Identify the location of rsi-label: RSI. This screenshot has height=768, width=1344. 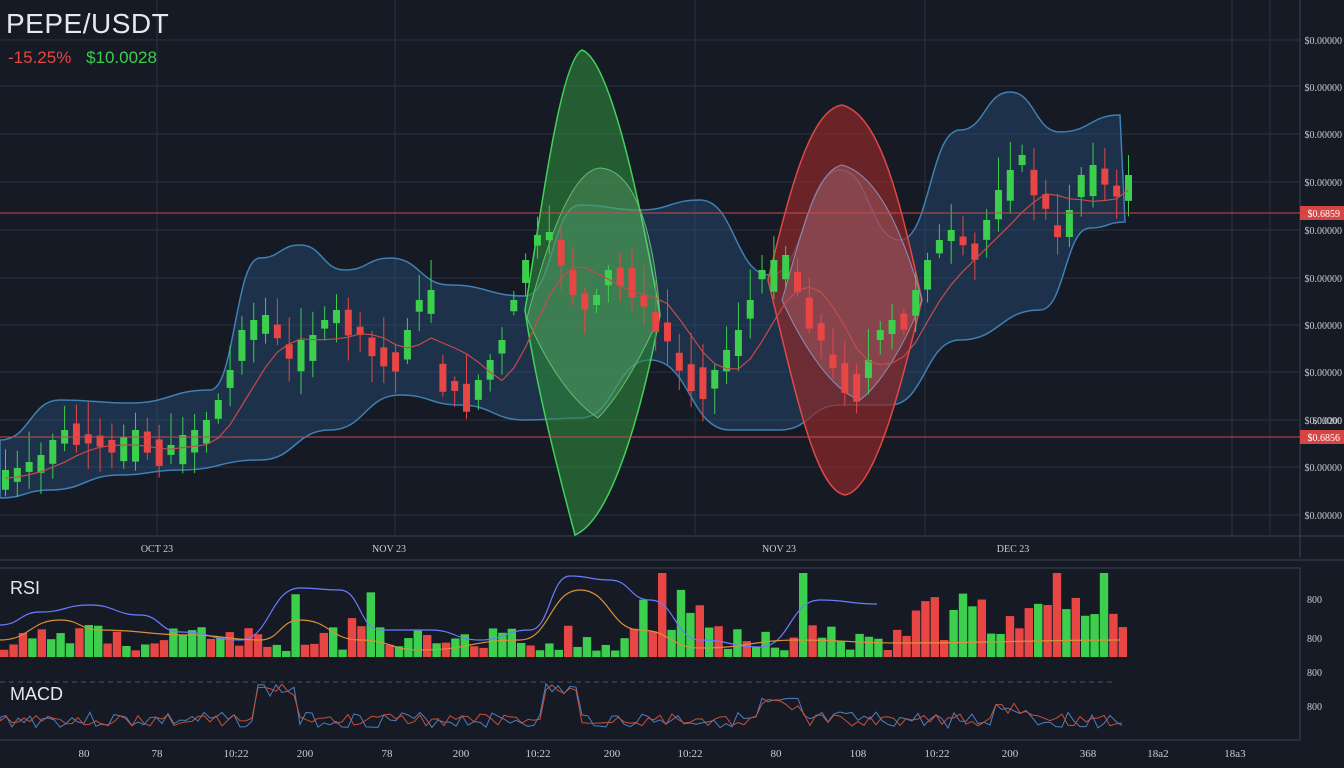
(25, 588).